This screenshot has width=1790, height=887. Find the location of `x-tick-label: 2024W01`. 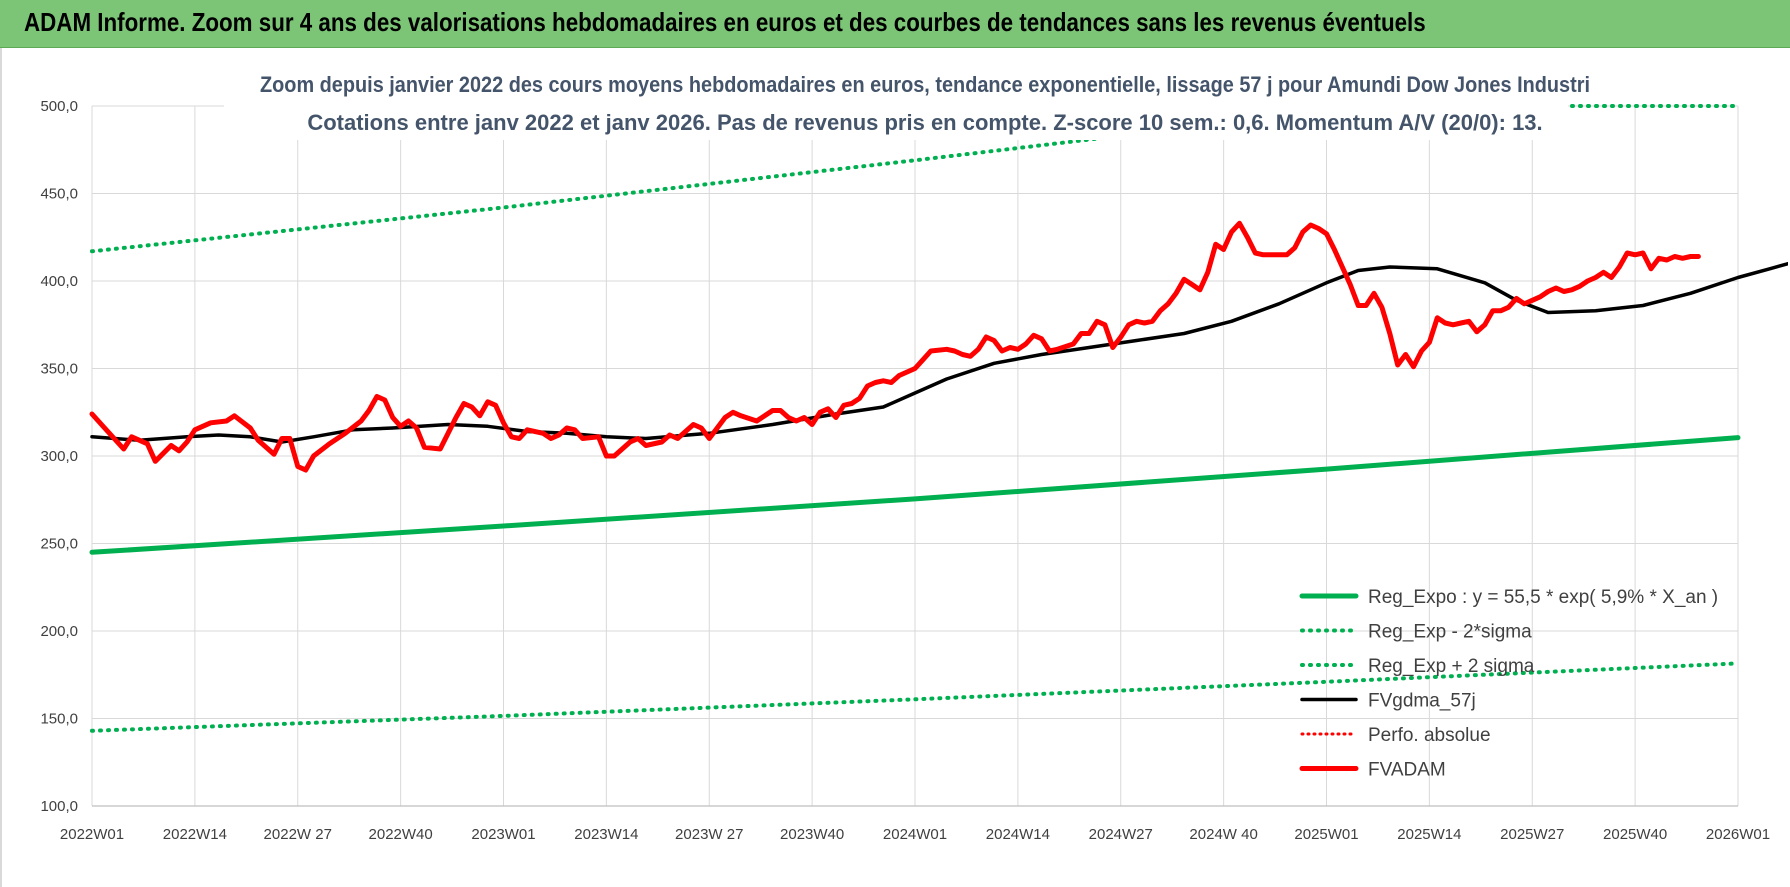

x-tick-label: 2024W01 is located at coordinates (915, 834).